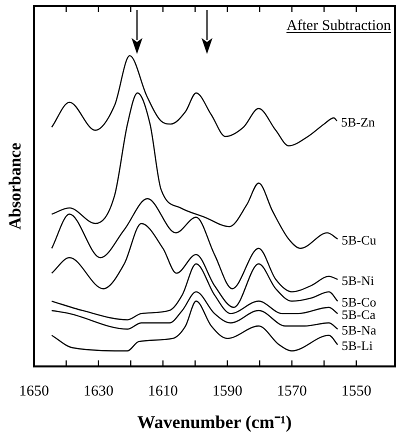 The width and height of the screenshot is (401, 442). Describe the element at coordinates (34, 391) in the screenshot. I see `x-tick-label: 1650` at that location.